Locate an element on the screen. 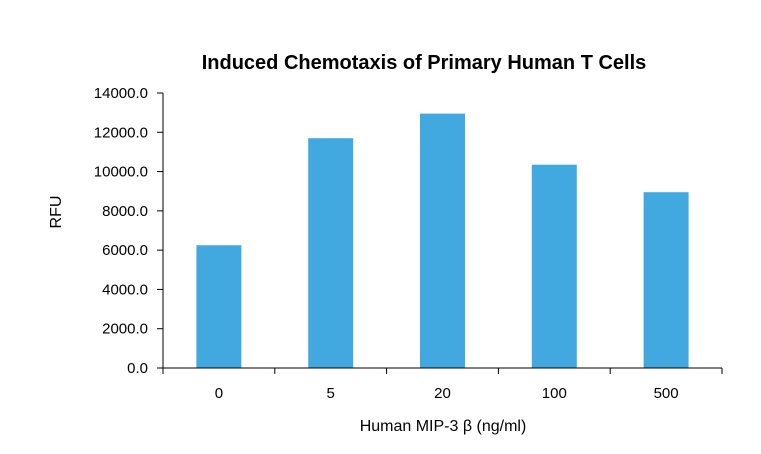 The image size is (761, 454). y-tick-label: 0.0 is located at coordinates (137, 368).